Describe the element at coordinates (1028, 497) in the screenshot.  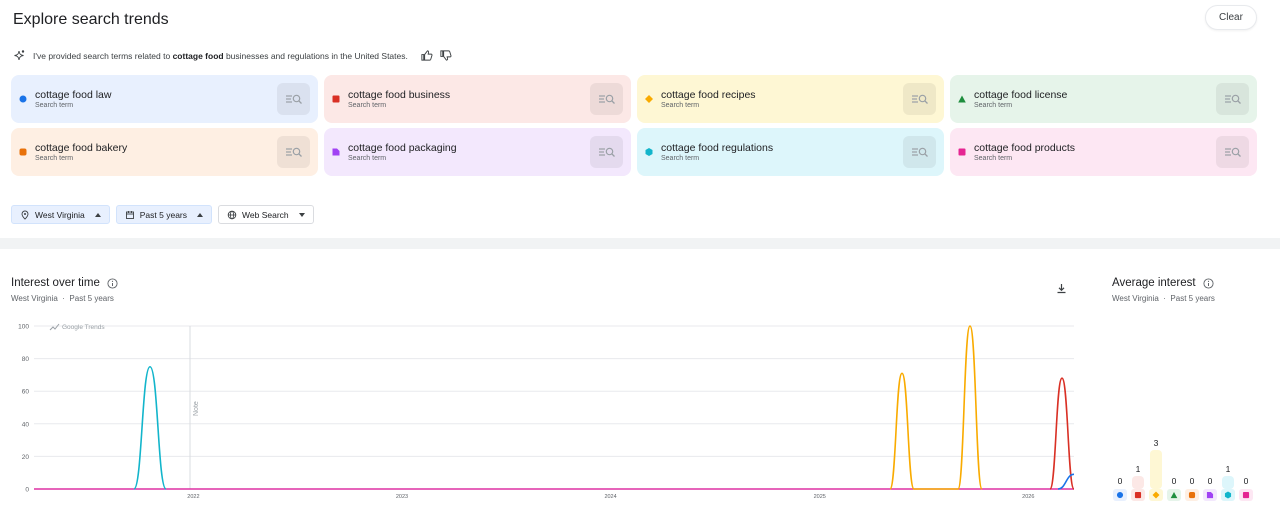
I see `x-tick-label: 2026` at that location.